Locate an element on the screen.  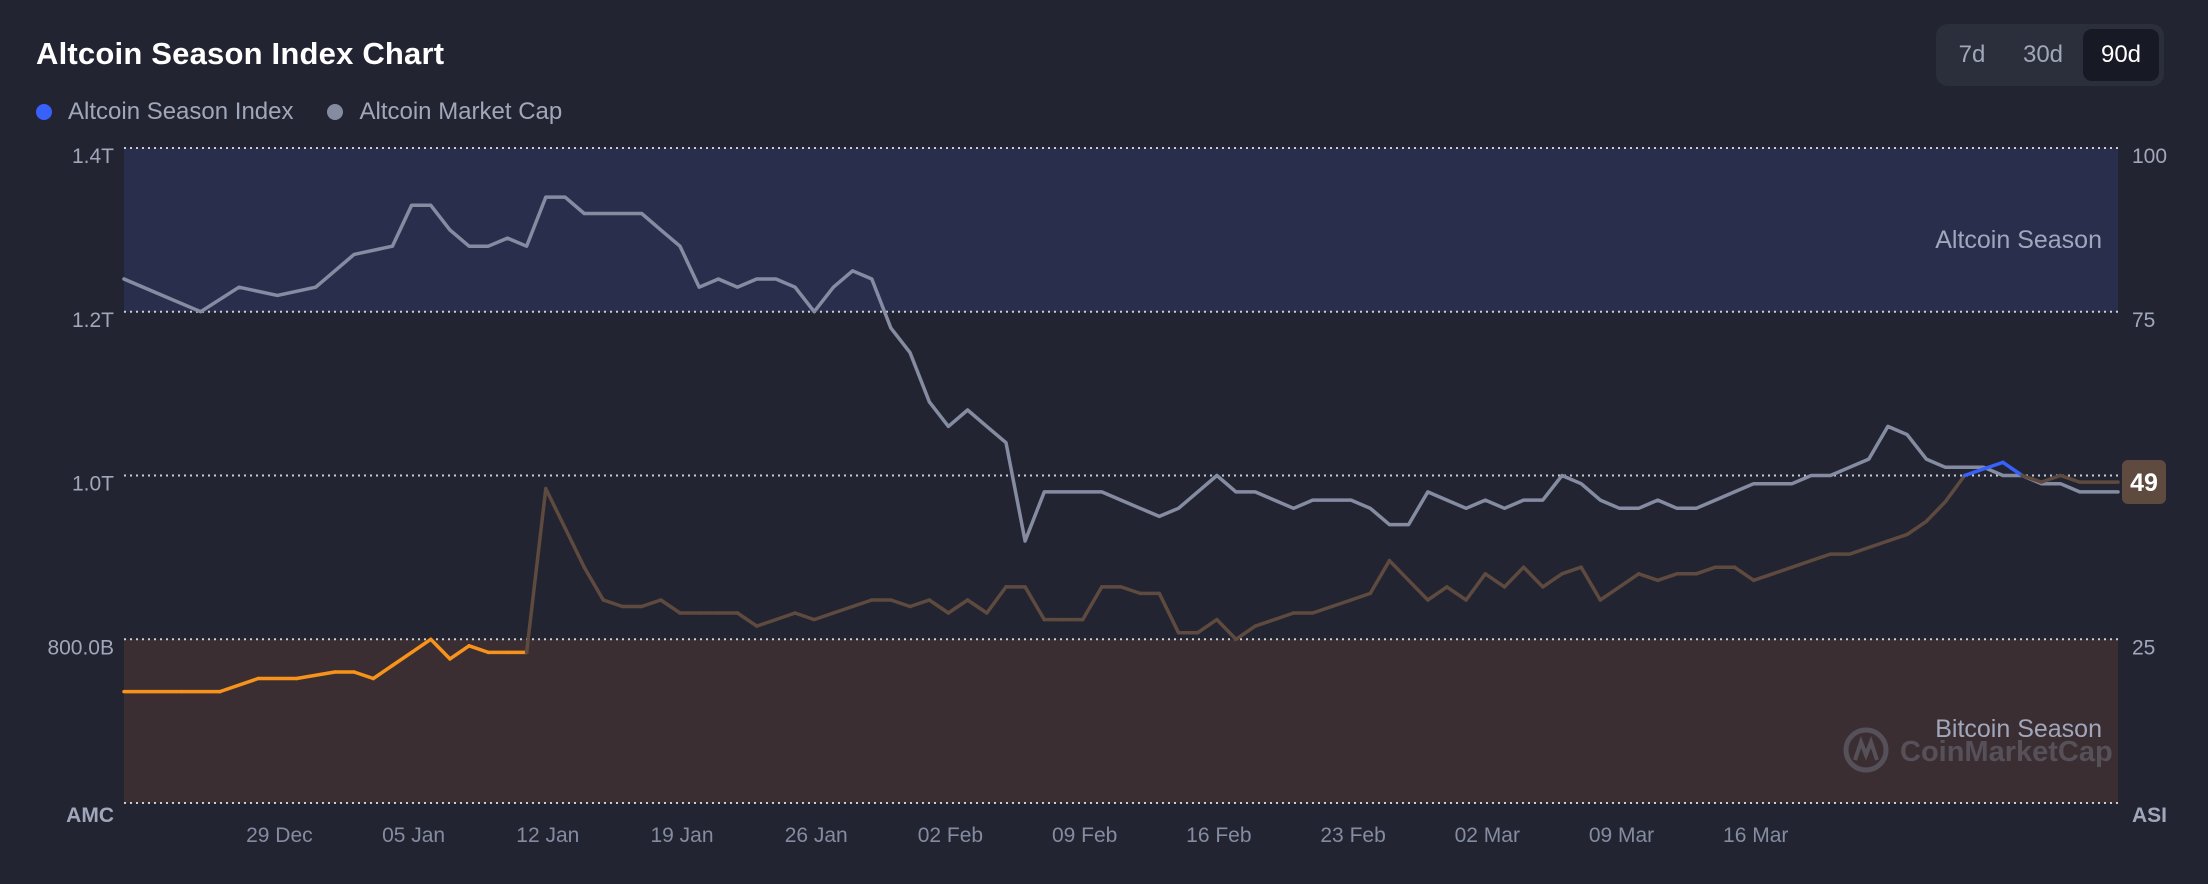
x-tick-label: 16 Feb is located at coordinates (1218, 835).